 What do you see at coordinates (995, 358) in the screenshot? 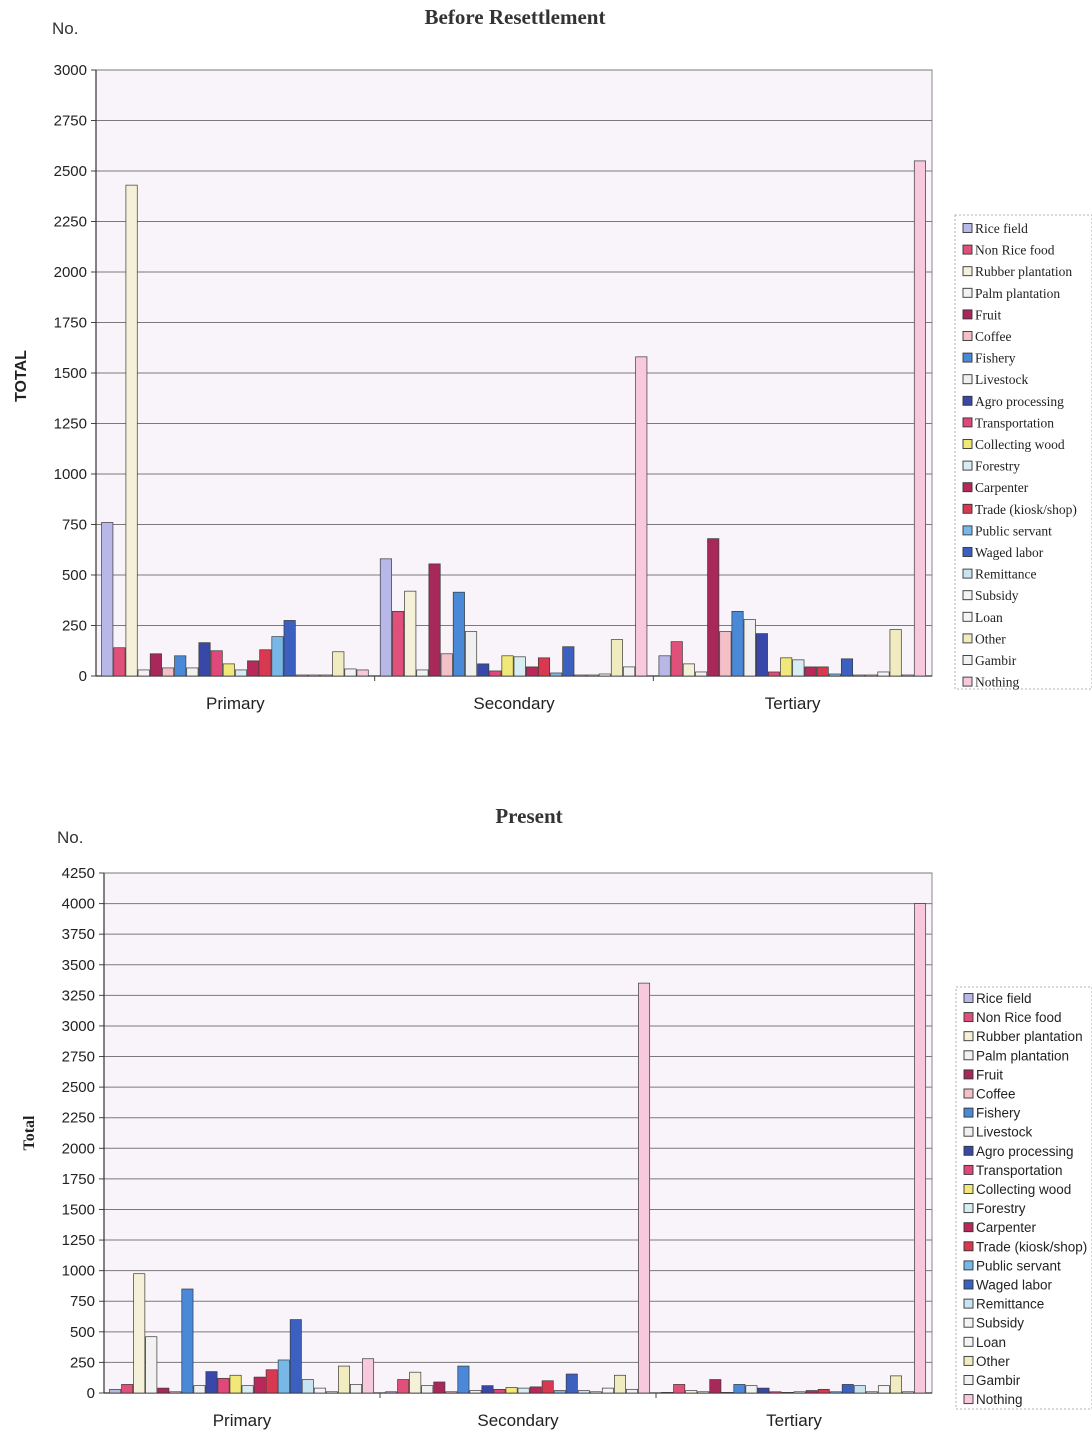
I see `legend-label-fishery: Fishery` at bounding box center [995, 358].